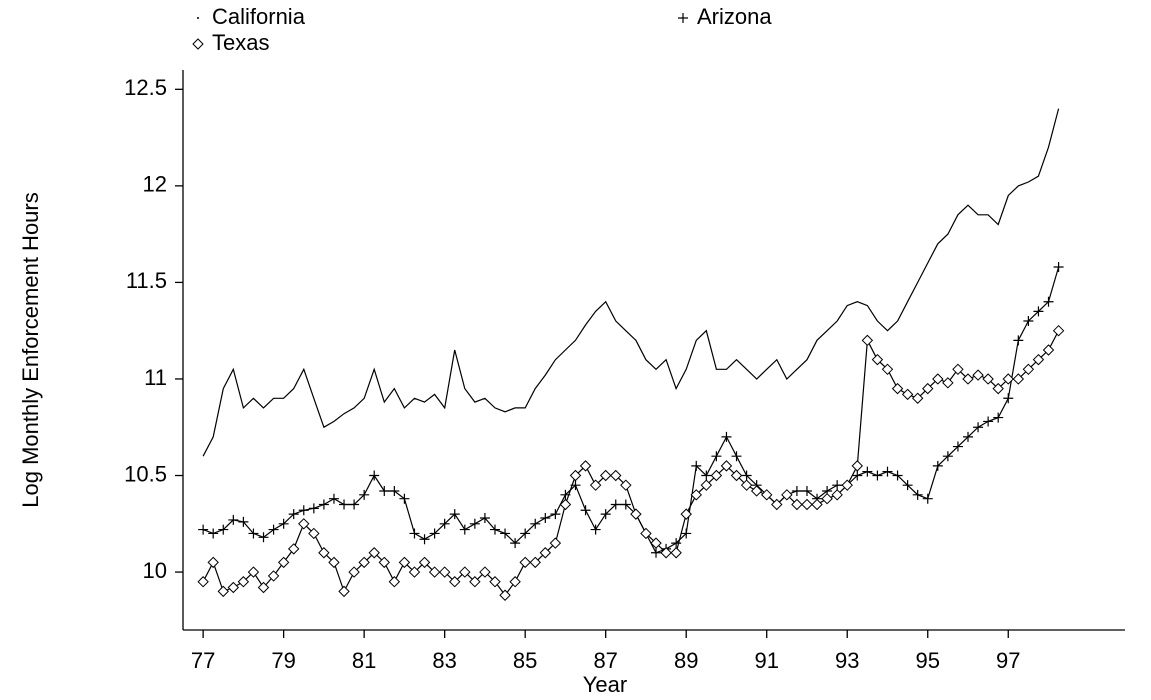 This screenshot has width=1151, height=700. What do you see at coordinates (766, 660) in the screenshot?
I see `x-tick-label: 91` at bounding box center [766, 660].